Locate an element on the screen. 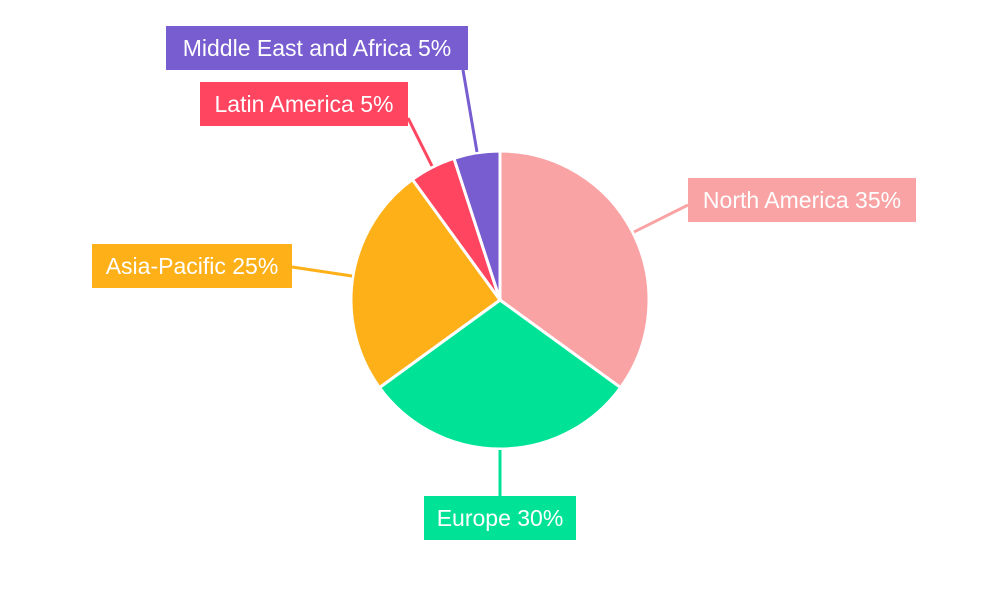 Image resolution: width=1000 pixels, height=605 pixels. data-label-text: Europe 30% is located at coordinates (500, 518).